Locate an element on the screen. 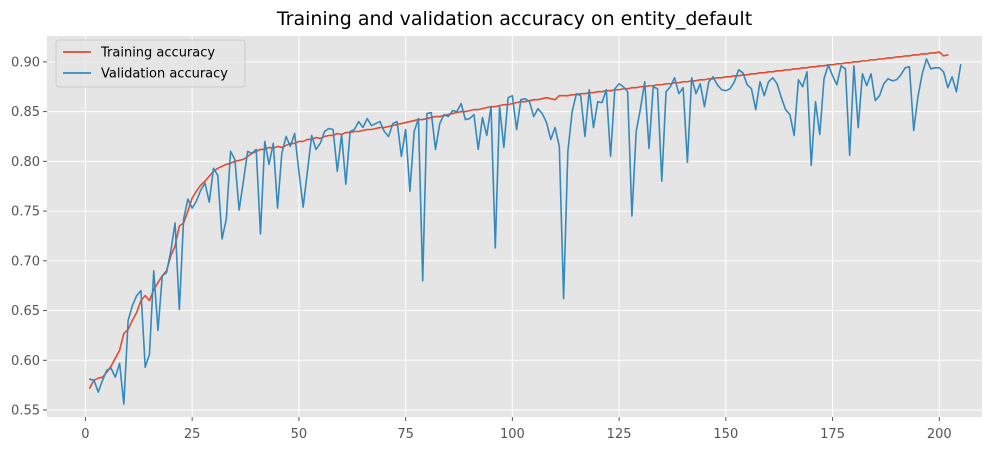 This screenshot has height=452, width=990. y-tick-label: 0.90 is located at coordinates (25, 62).